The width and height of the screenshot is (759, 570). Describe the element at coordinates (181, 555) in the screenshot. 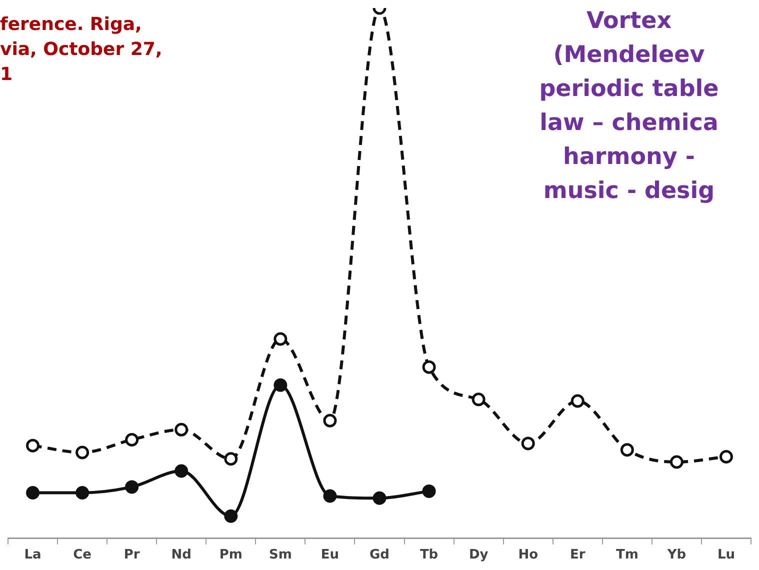

I see `x-tick-label: Nd` at that location.